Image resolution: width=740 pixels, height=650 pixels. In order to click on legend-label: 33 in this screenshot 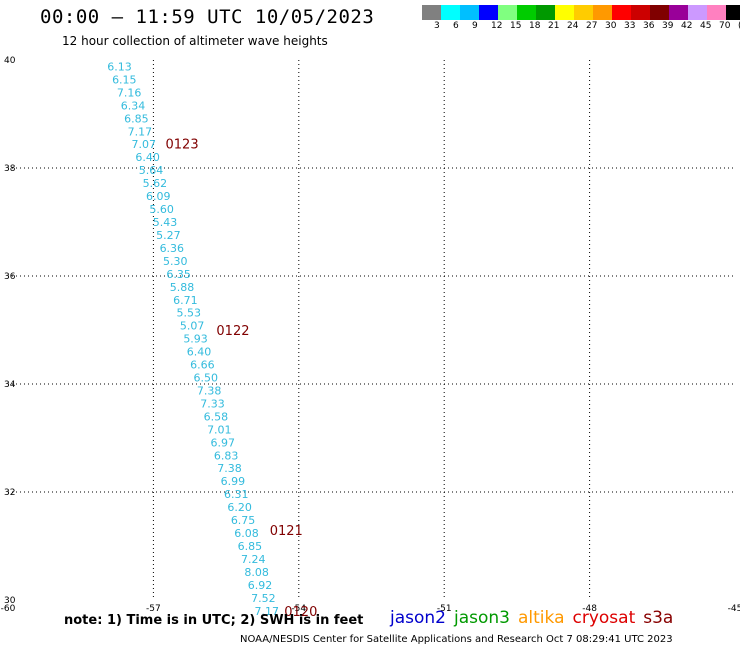, I will do `click(630, 26)`.